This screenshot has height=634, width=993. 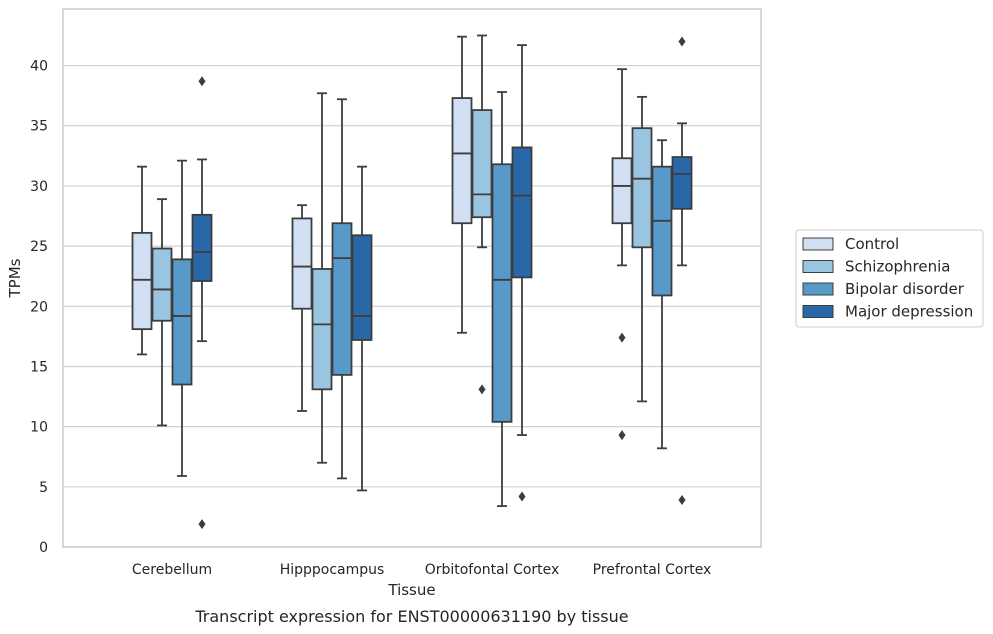 I want to click on y-tick-label: 25, so click(x=39, y=247).